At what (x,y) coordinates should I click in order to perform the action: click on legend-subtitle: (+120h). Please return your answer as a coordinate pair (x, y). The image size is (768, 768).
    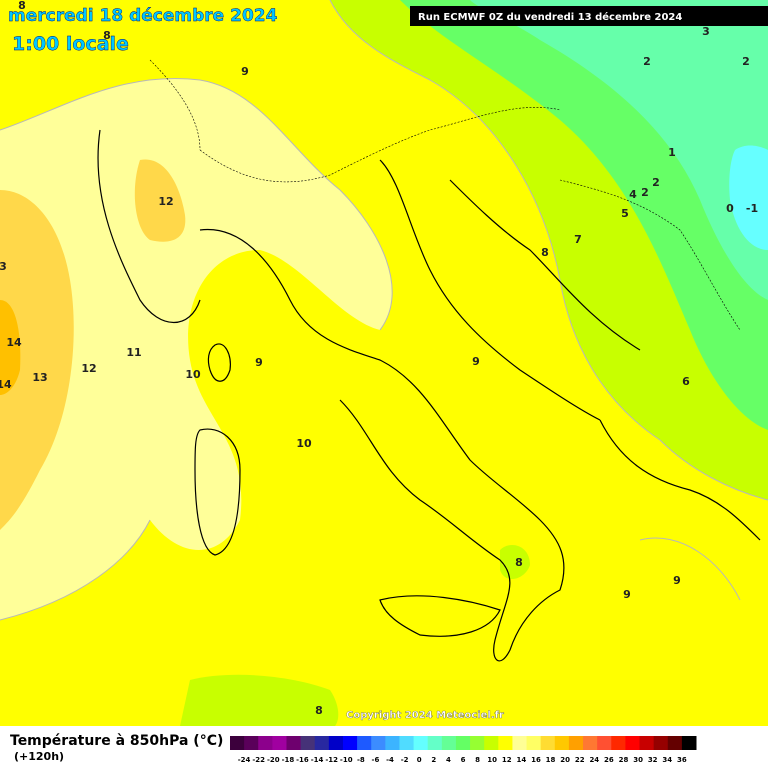
    Looking at the image, I should click on (39, 756).